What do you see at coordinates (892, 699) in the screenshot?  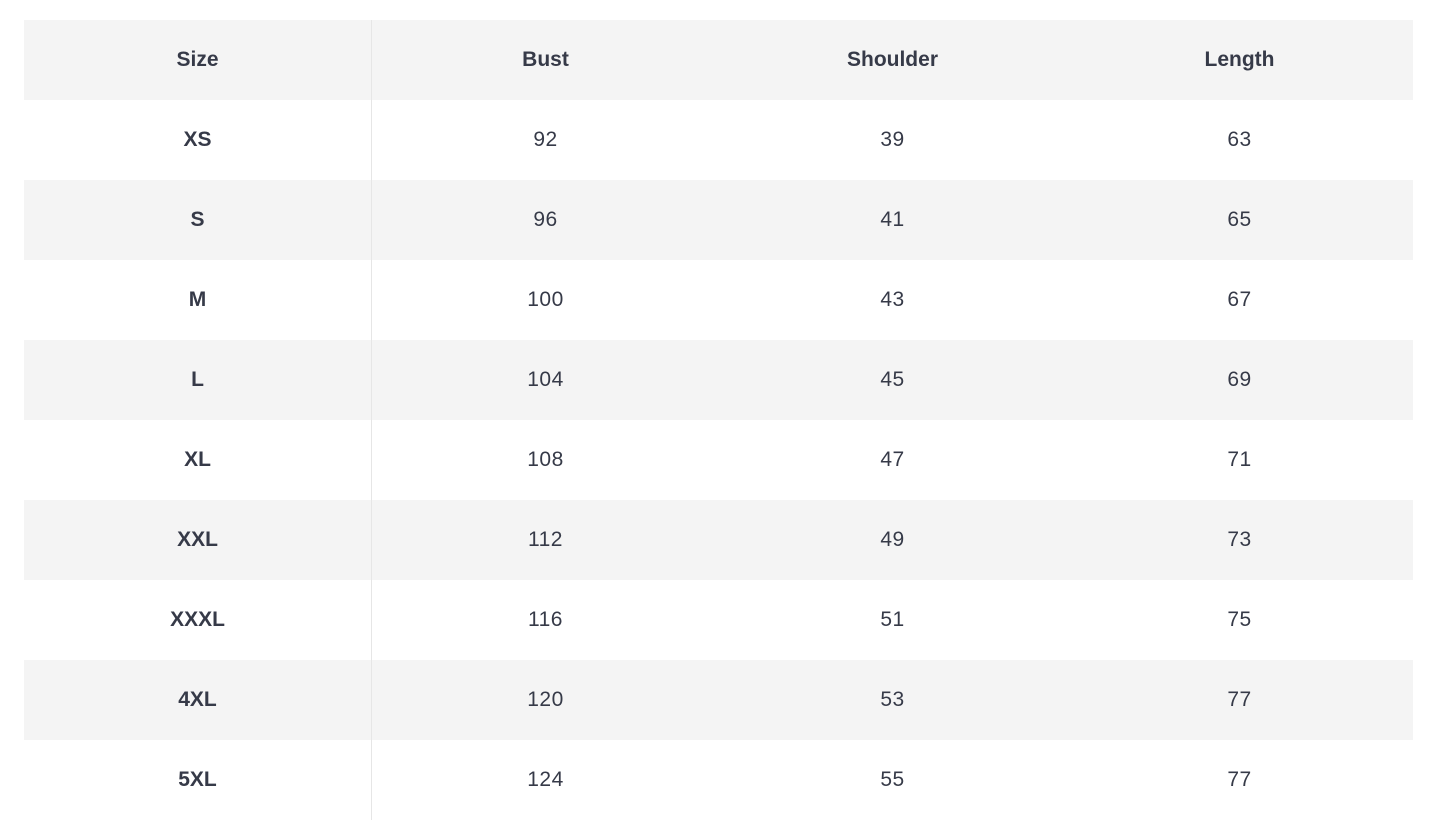 I see `shoulder-cell: 53` at bounding box center [892, 699].